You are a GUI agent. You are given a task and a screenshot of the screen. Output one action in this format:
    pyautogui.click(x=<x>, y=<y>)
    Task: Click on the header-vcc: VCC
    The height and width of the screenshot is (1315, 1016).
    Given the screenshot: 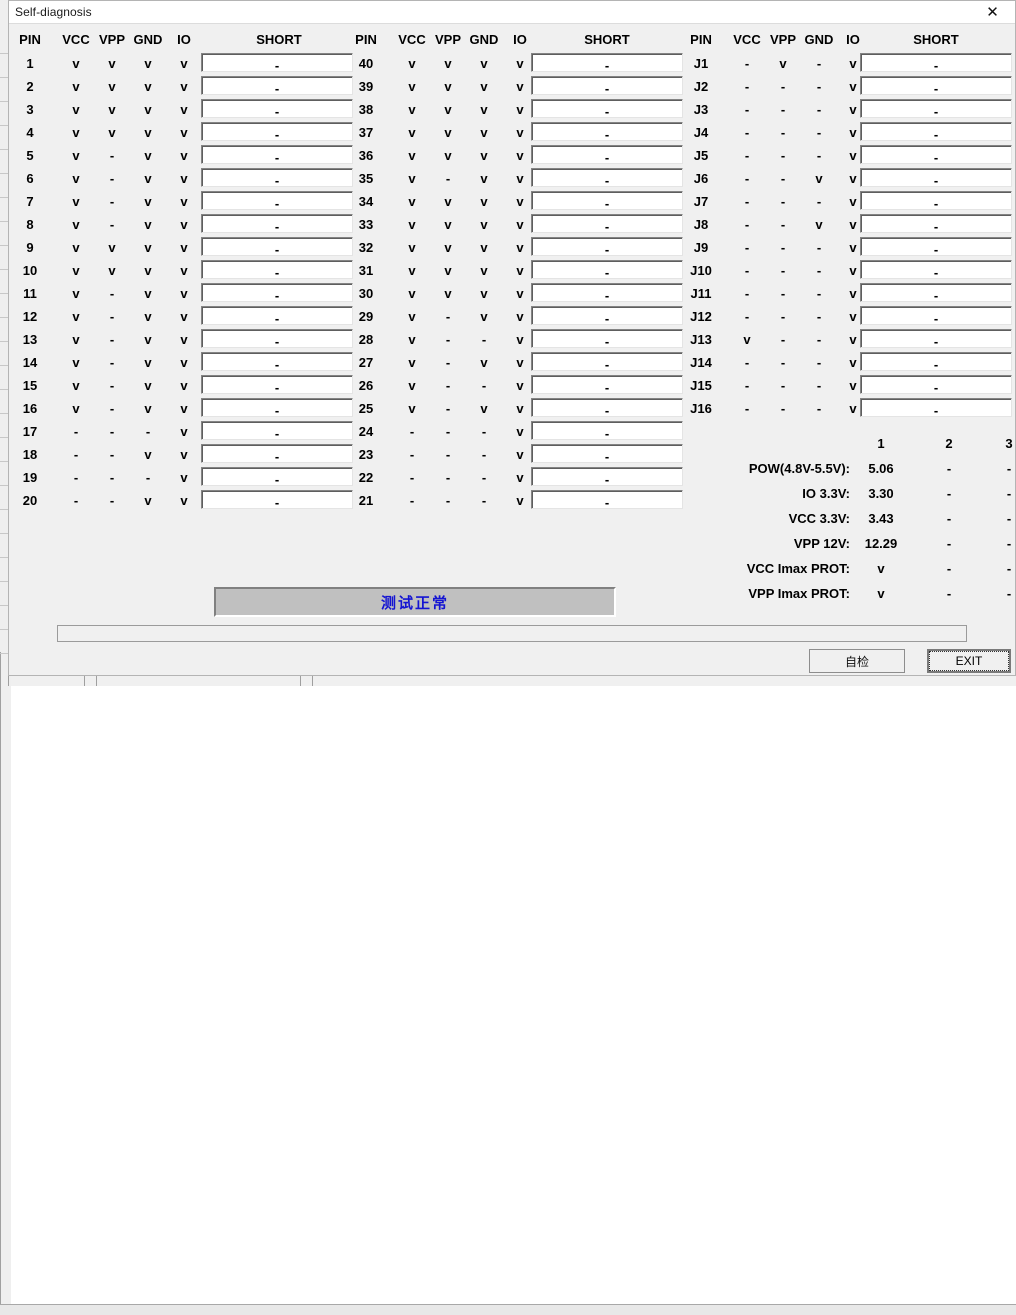 What is the action you would take?
    pyautogui.click(x=412, y=39)
    